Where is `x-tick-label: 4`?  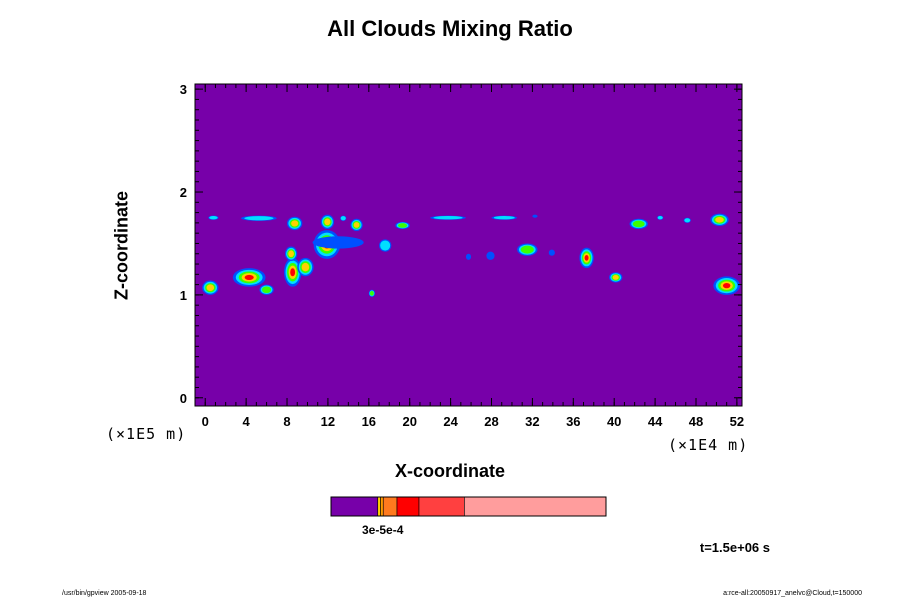
x-tick-label: 4 is located at coordinates (247, 421).